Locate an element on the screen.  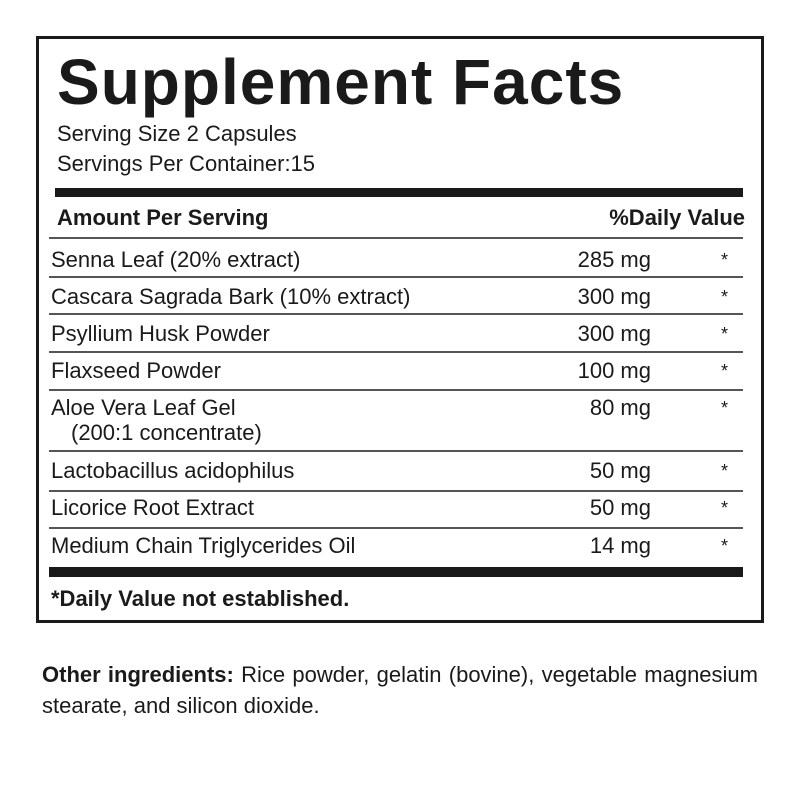
ingredient-amount: 285 mg is located at coordinates (614, 259).